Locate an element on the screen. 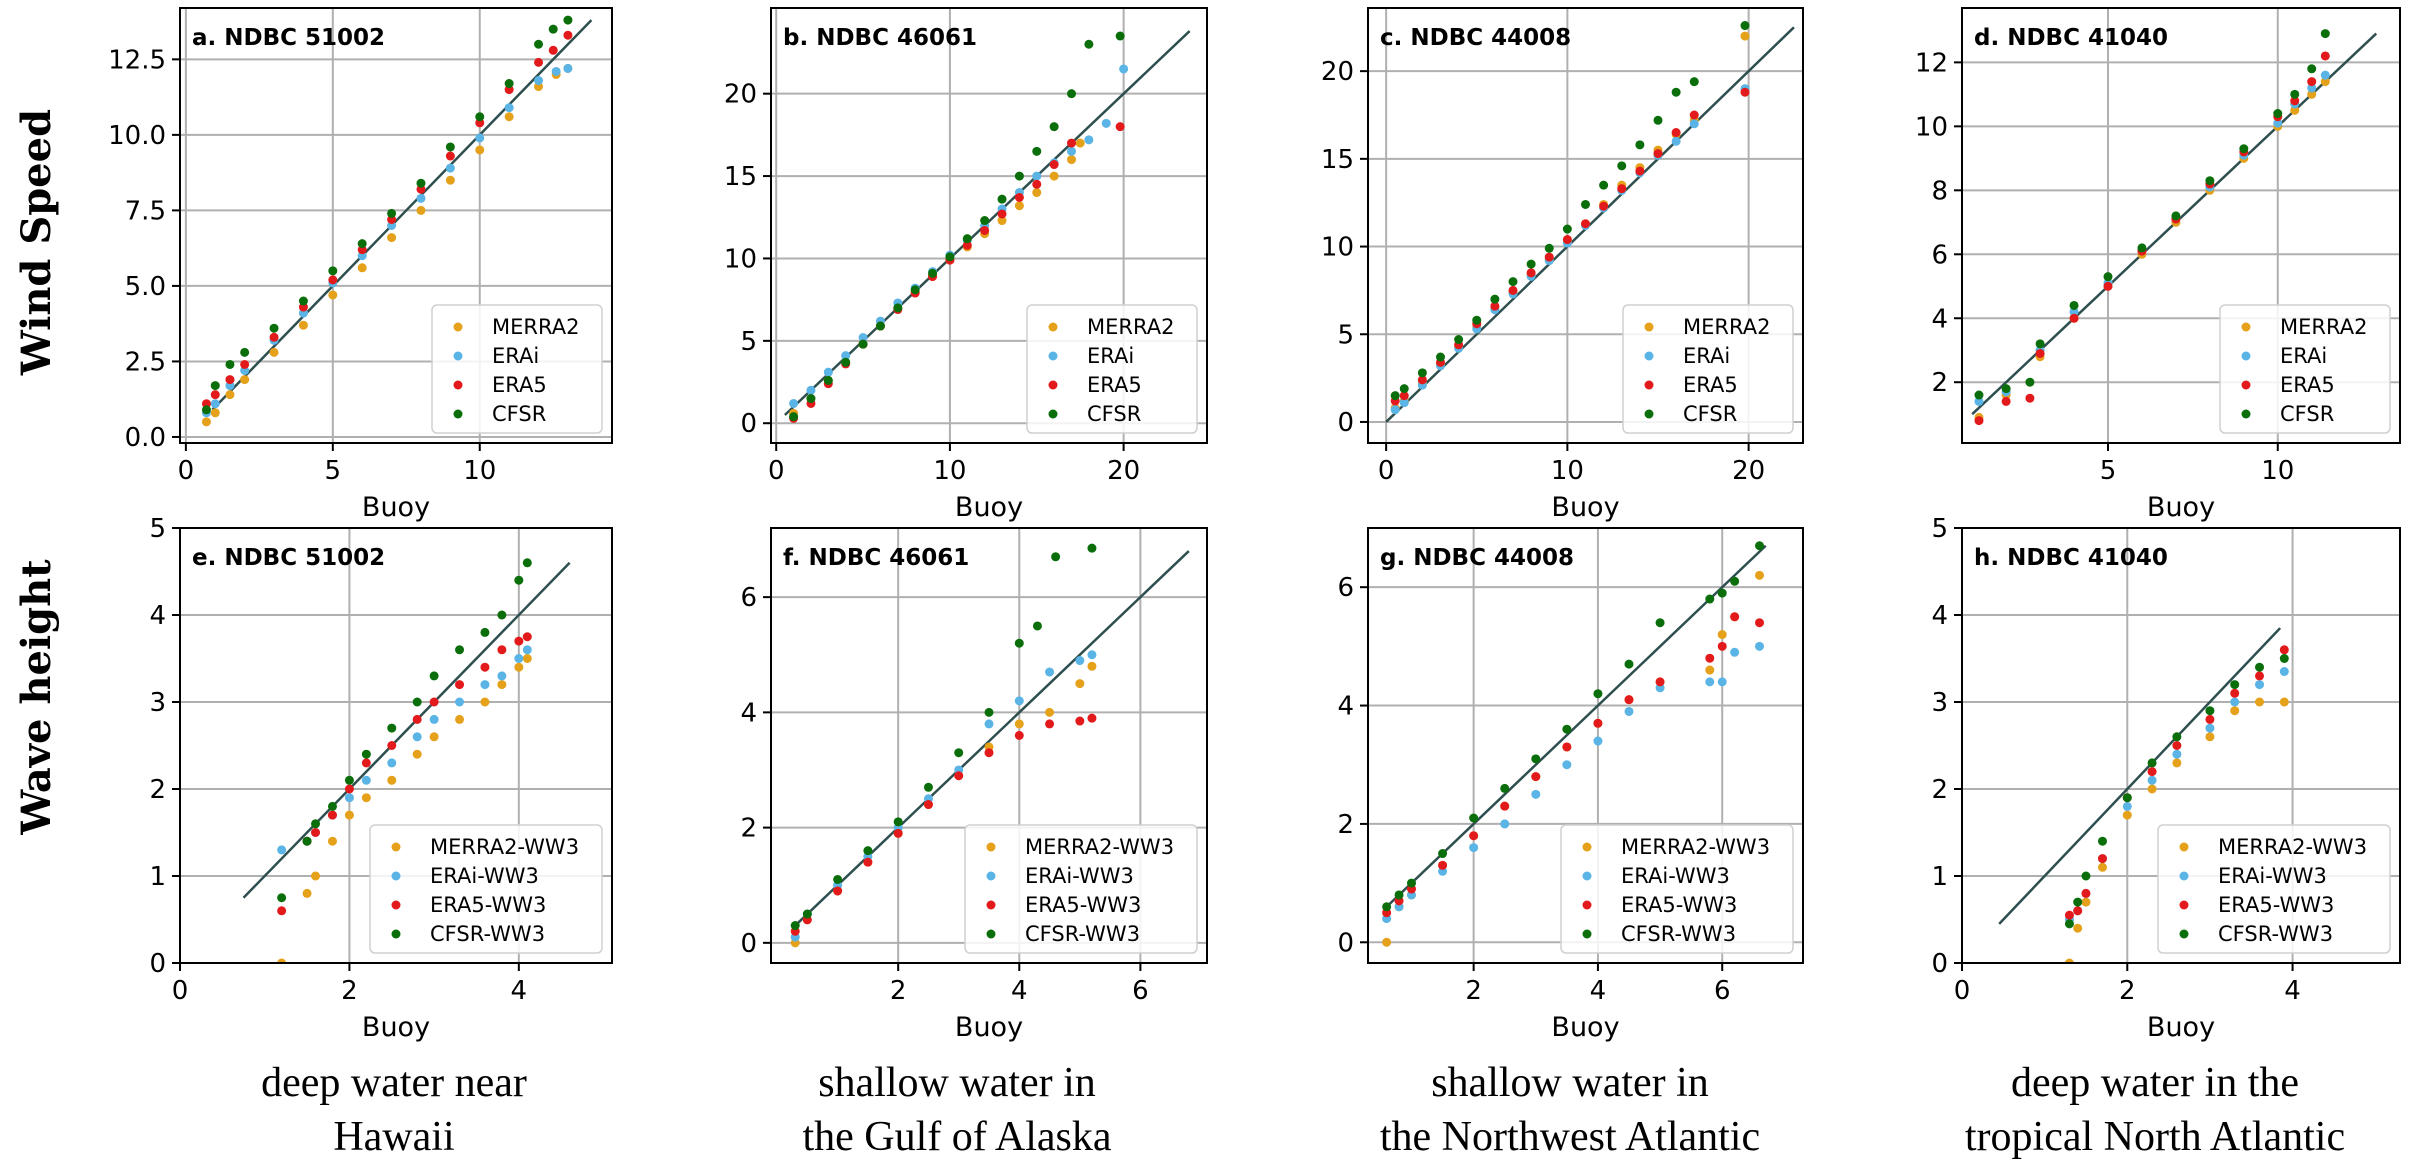  series-era5 is located at coordinates (1570, 246).